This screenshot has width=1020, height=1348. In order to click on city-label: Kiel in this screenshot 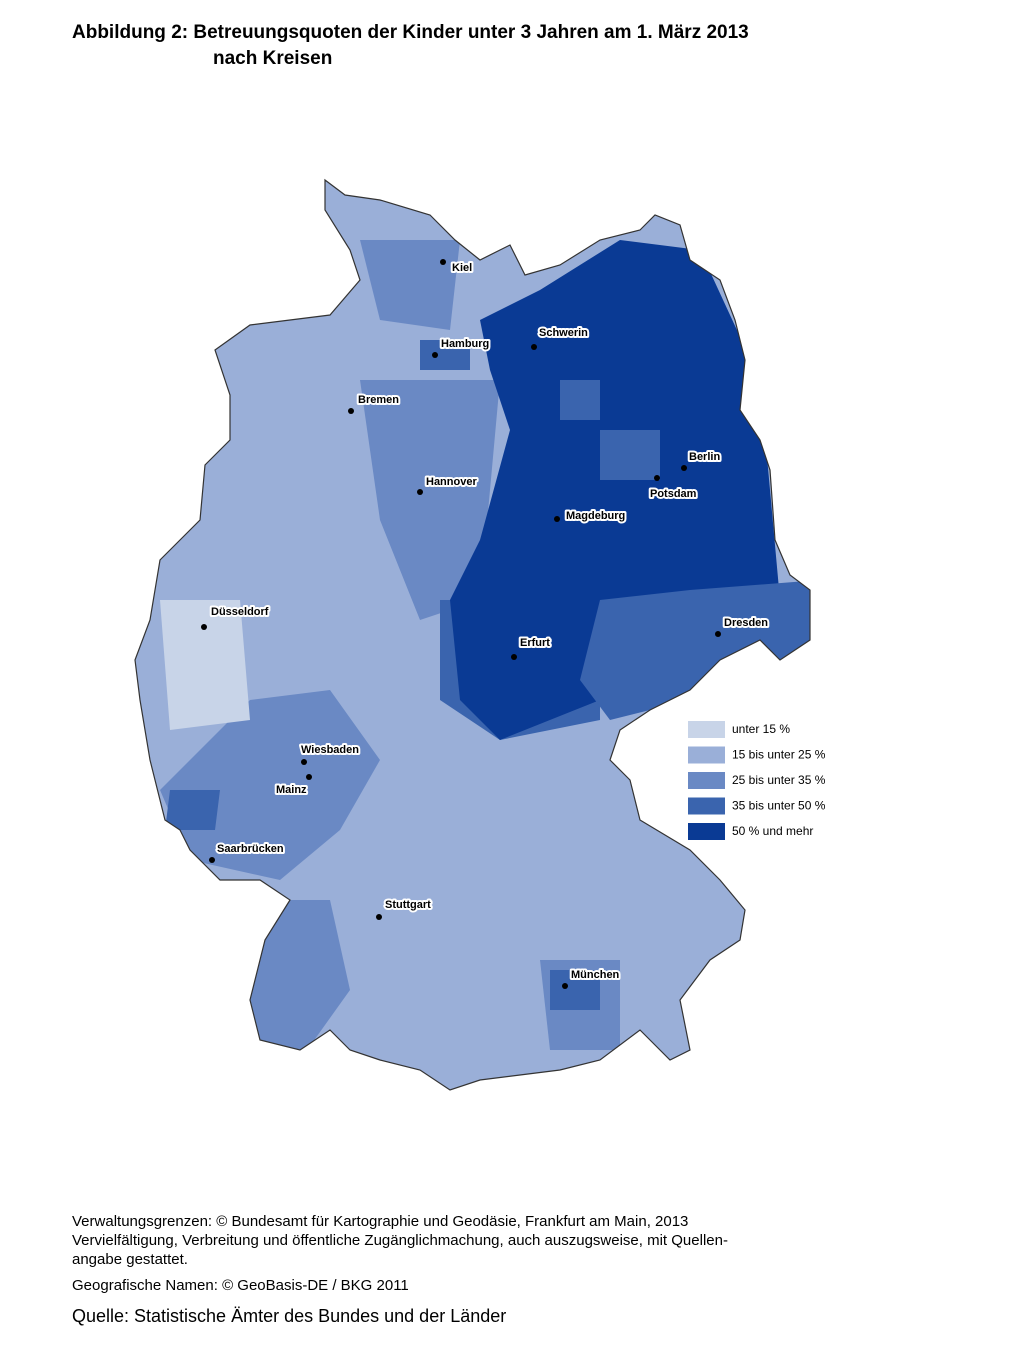, I will do `click(462, 268)`.